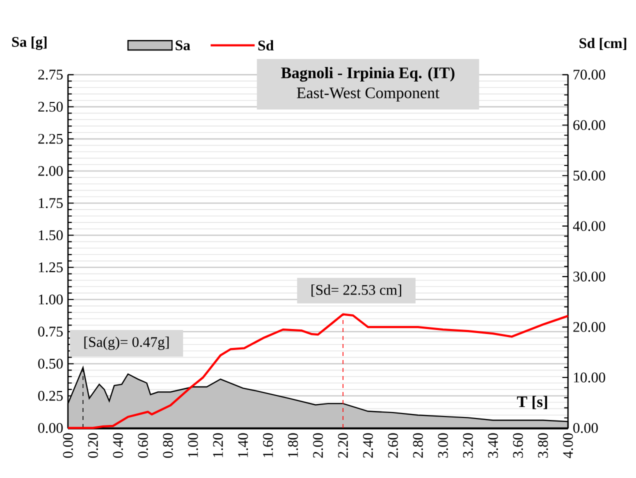  Describe the element at coordinates (589, 277) in the screenshot. I see `y2-tick-label: 30.00` at that location.